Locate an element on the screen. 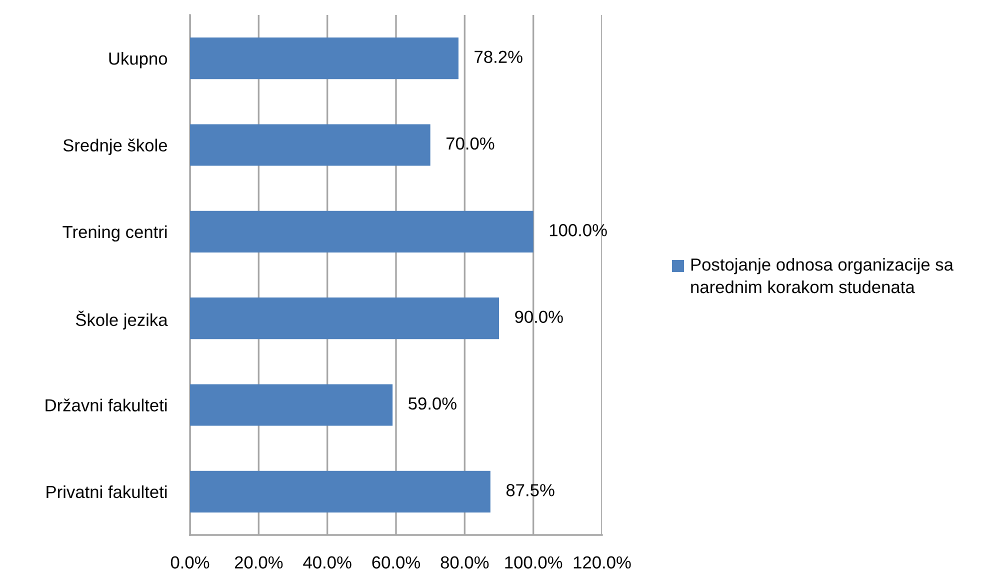  y-tick-label: Privatni fakulteti is located at coordinates (106, 491).